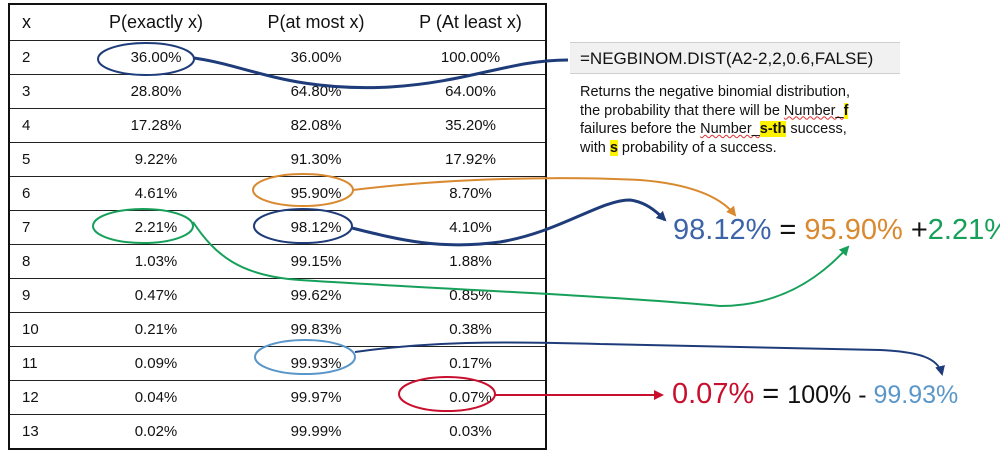  What do you see at coordinates (470, 57) in the screenshot?
I see `cell-p-at-least: 100.00%` at bounding box center [470, 57].